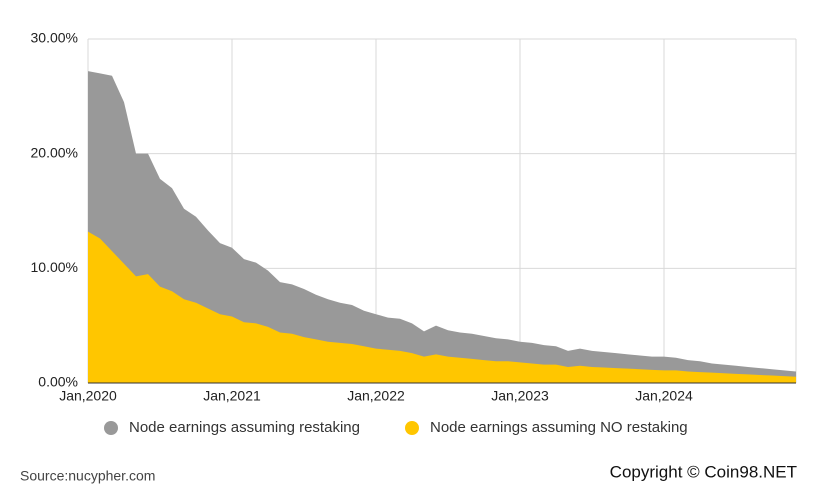  I want to click on x-tick-label: Jan,2022, so click(376, 396).